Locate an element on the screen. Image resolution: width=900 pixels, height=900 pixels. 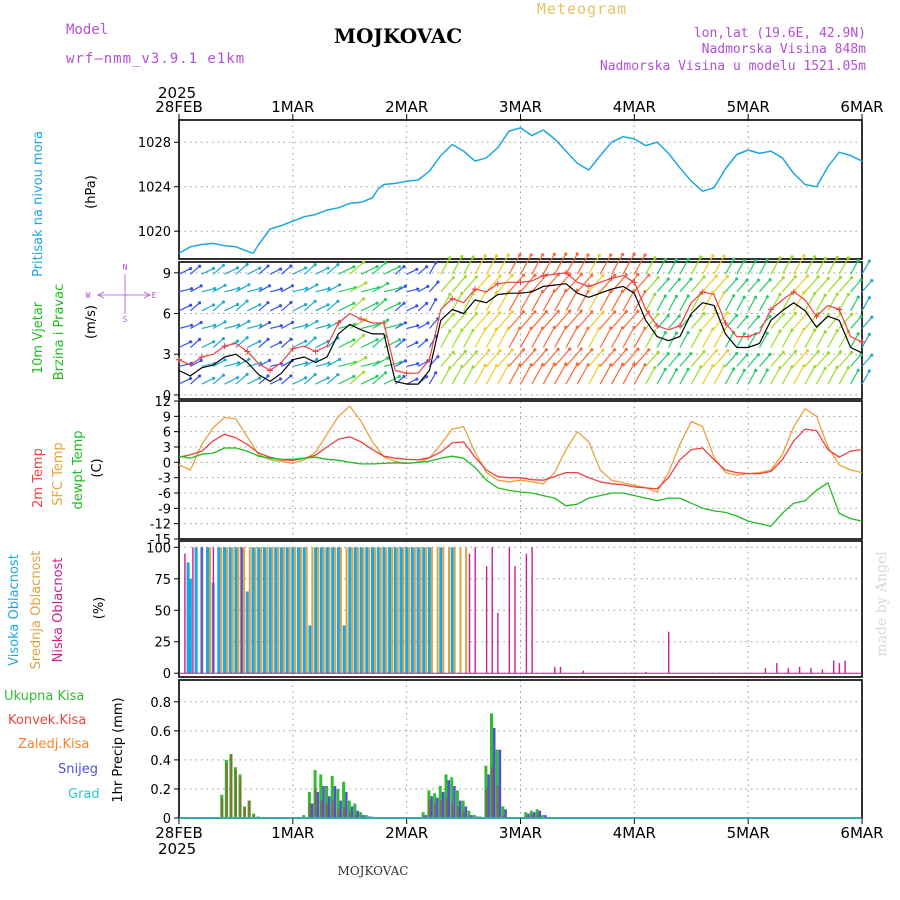
x-tick-label-top: 2MAR is located at coordinates (406, 107).